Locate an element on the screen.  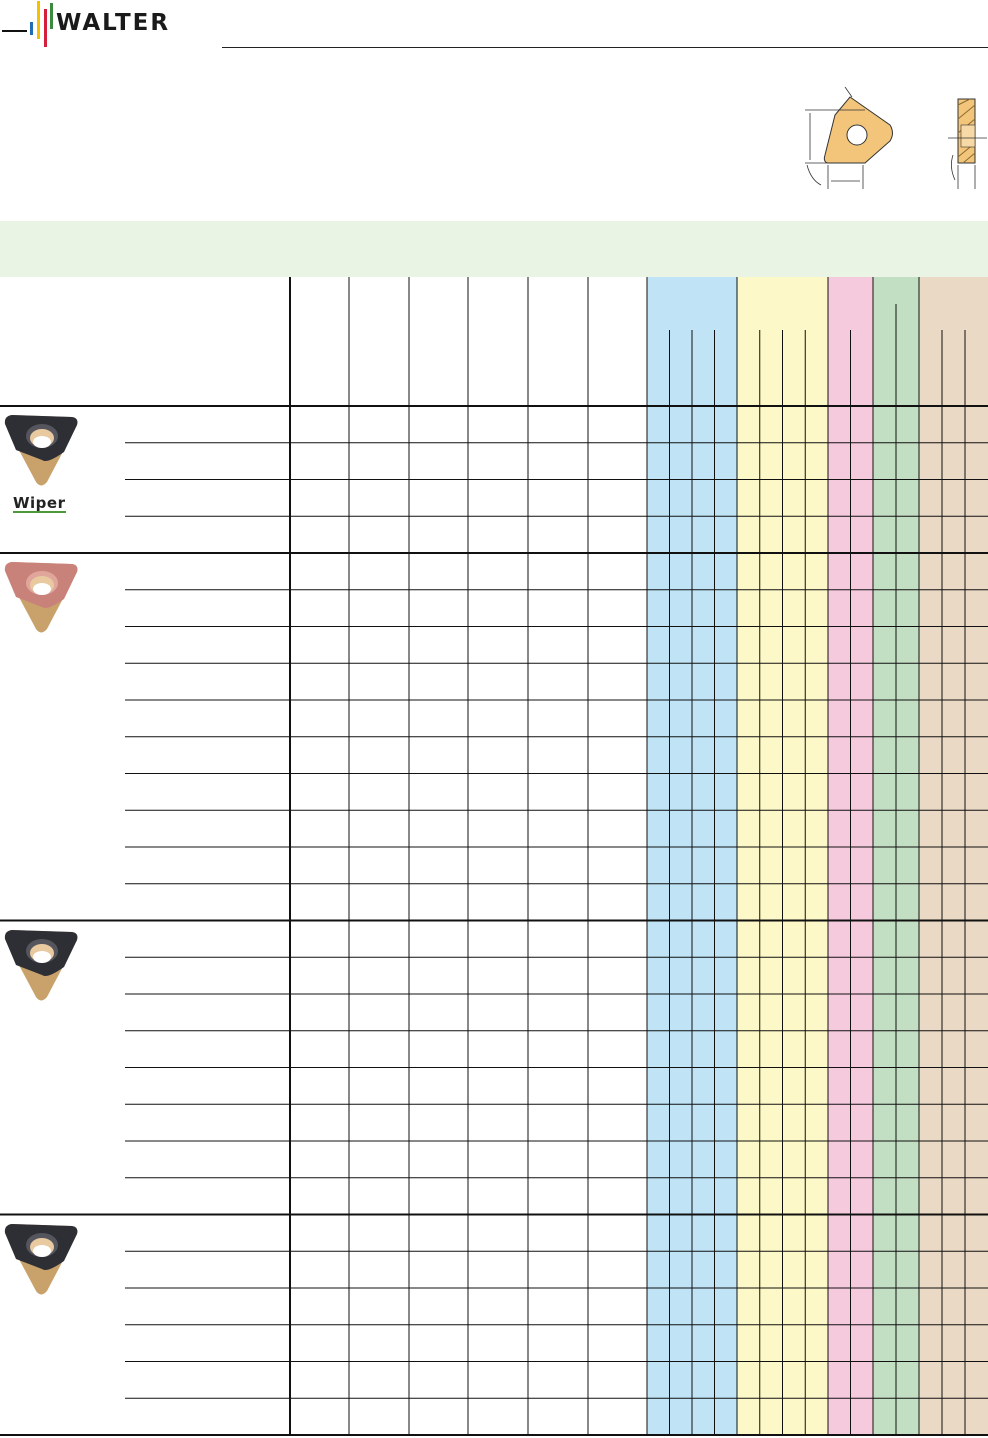
logo-text: WALTER is located at coordinates (113, 23).